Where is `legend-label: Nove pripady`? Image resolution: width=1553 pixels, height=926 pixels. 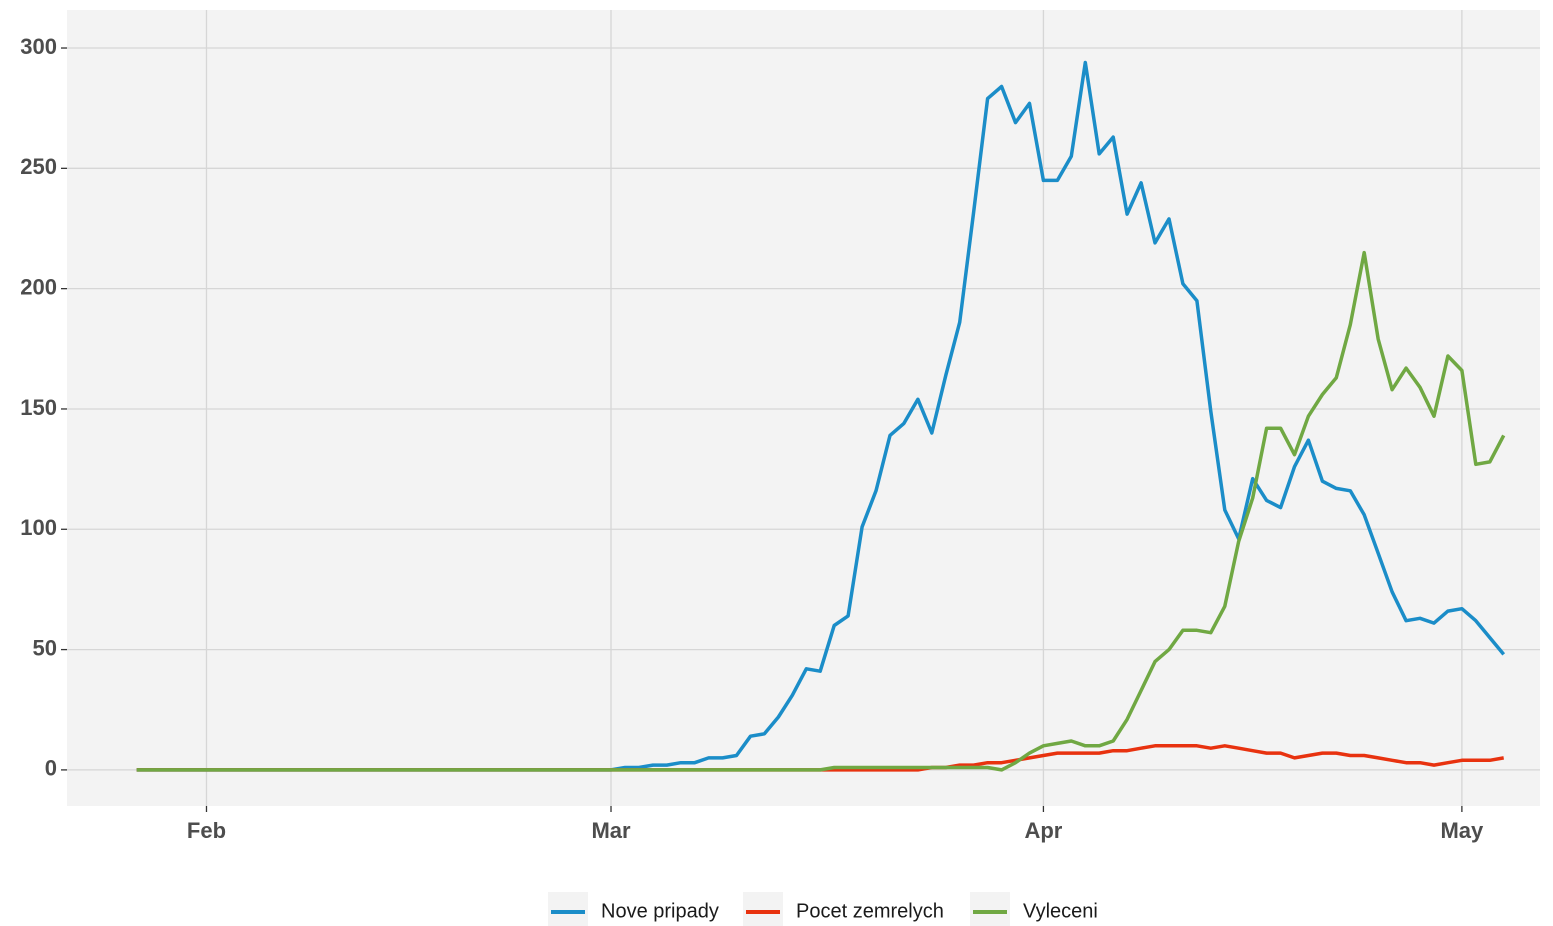
legend-label: Nove pripady is located at coordinates (660, 911).